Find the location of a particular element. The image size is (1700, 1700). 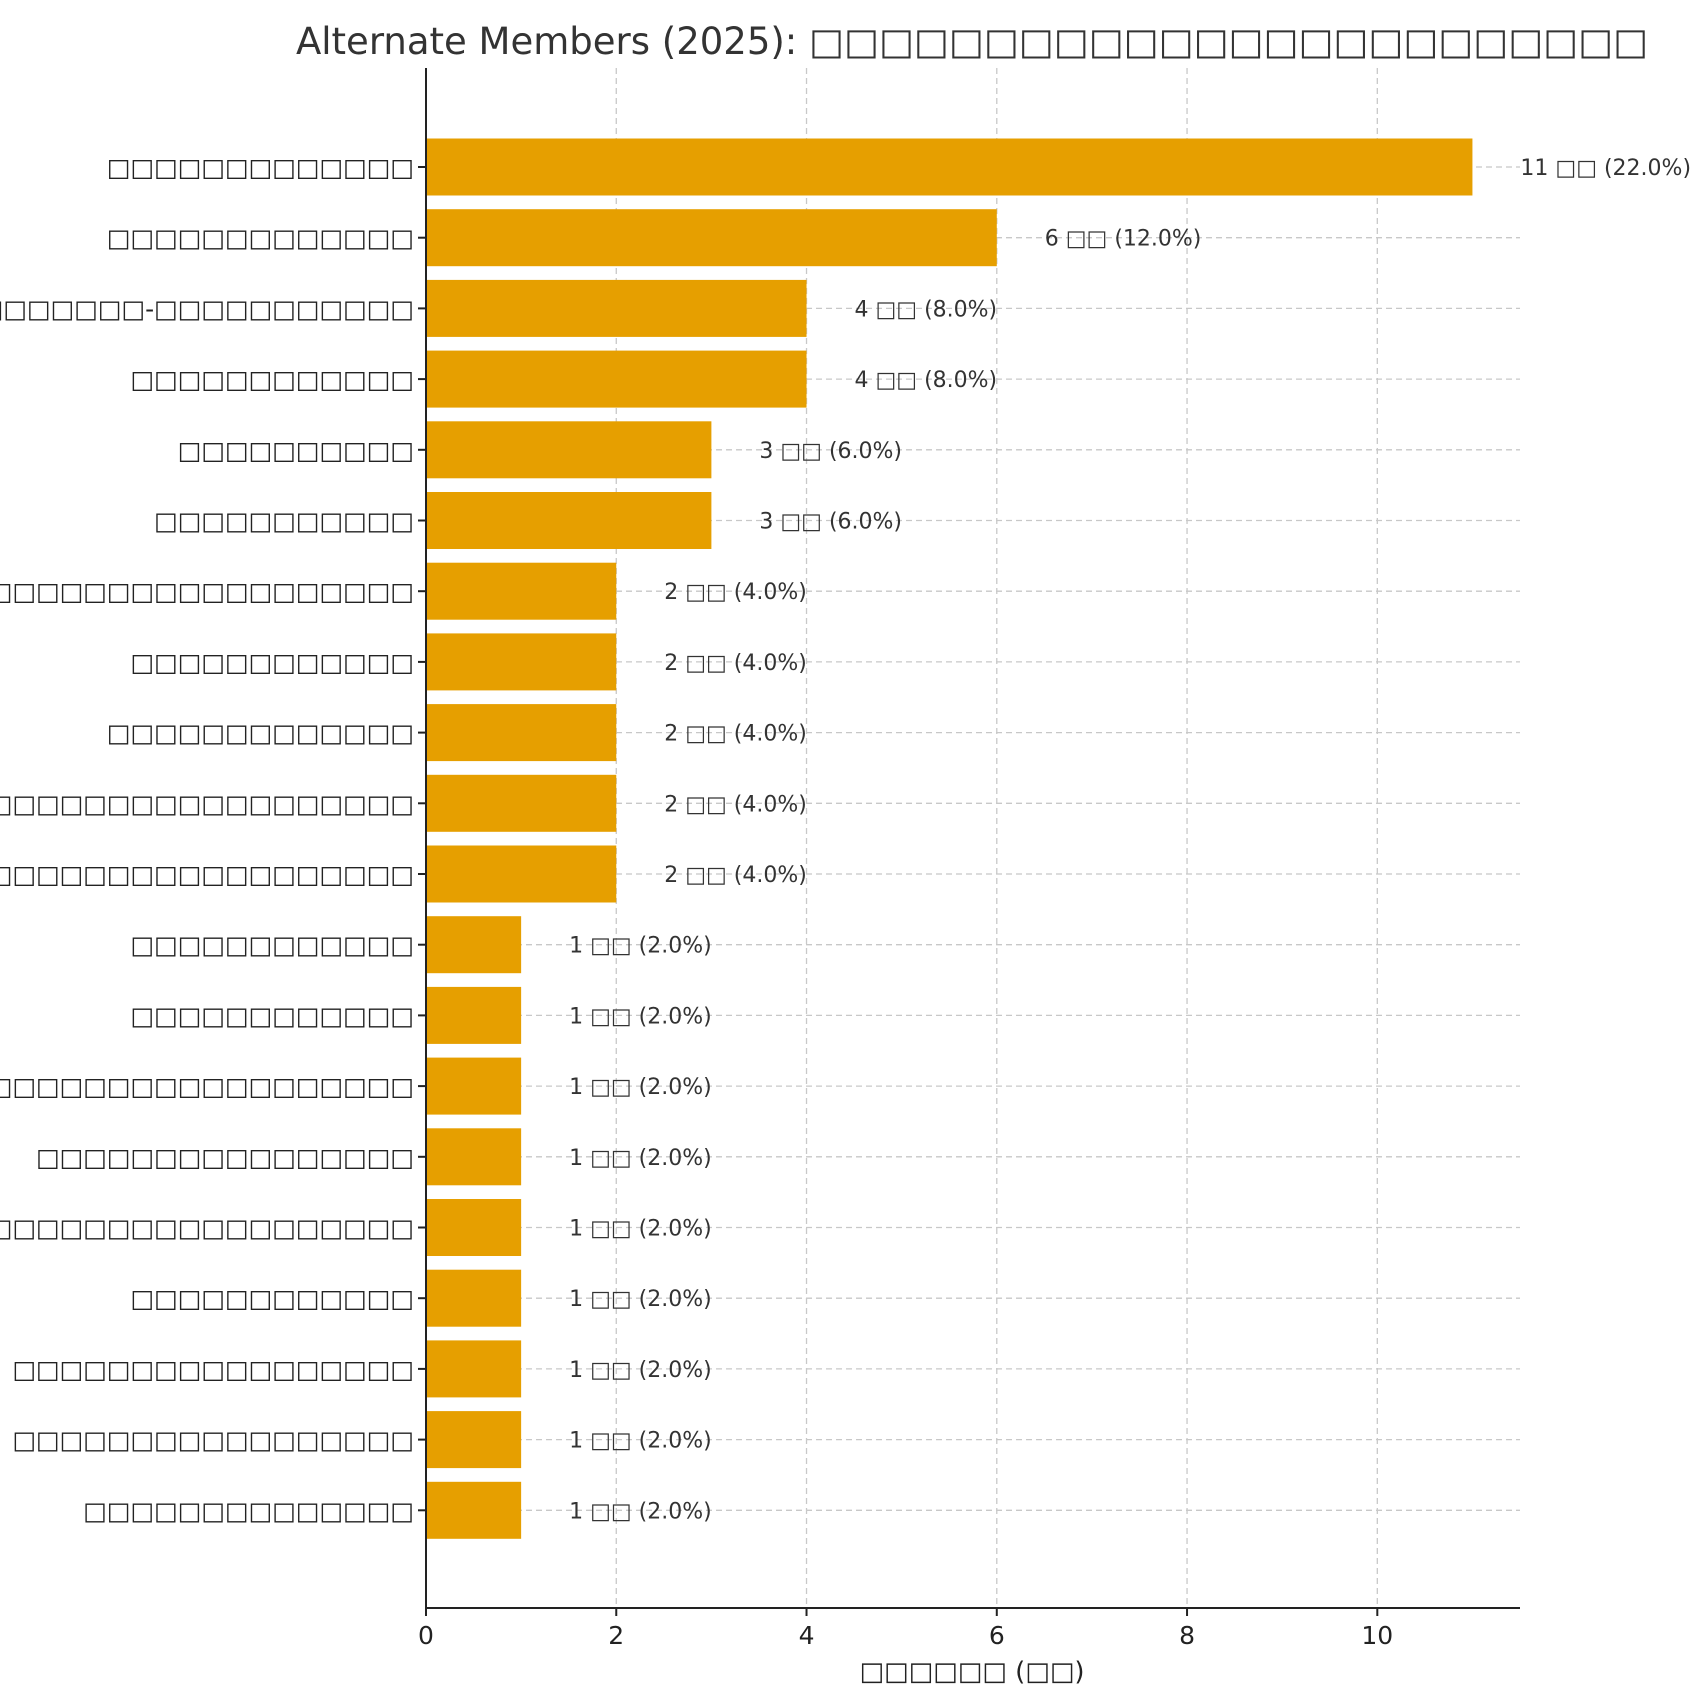

x-tick-label: 0 is located at coordinates (426, 1635).